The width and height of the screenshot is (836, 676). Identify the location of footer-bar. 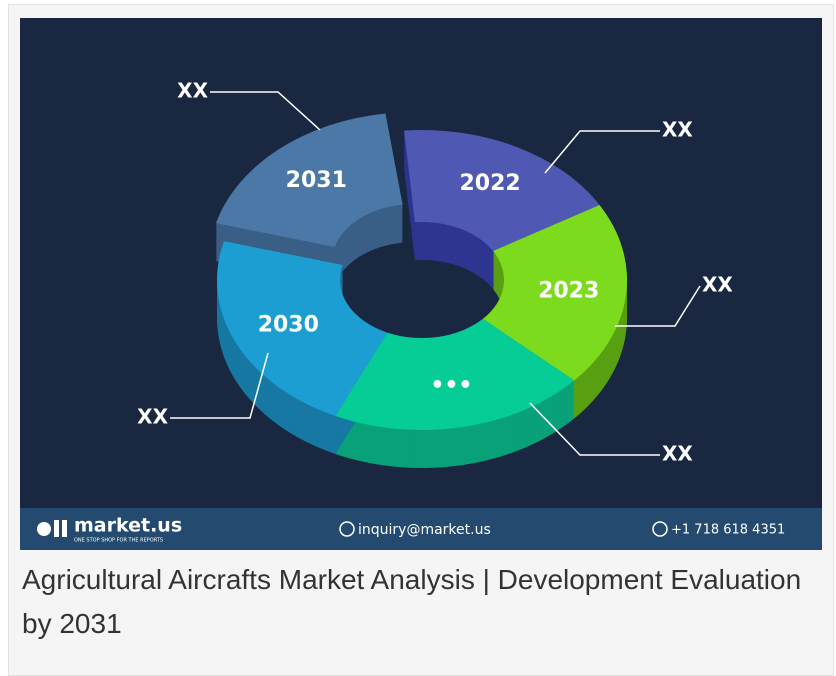
(421, 529).